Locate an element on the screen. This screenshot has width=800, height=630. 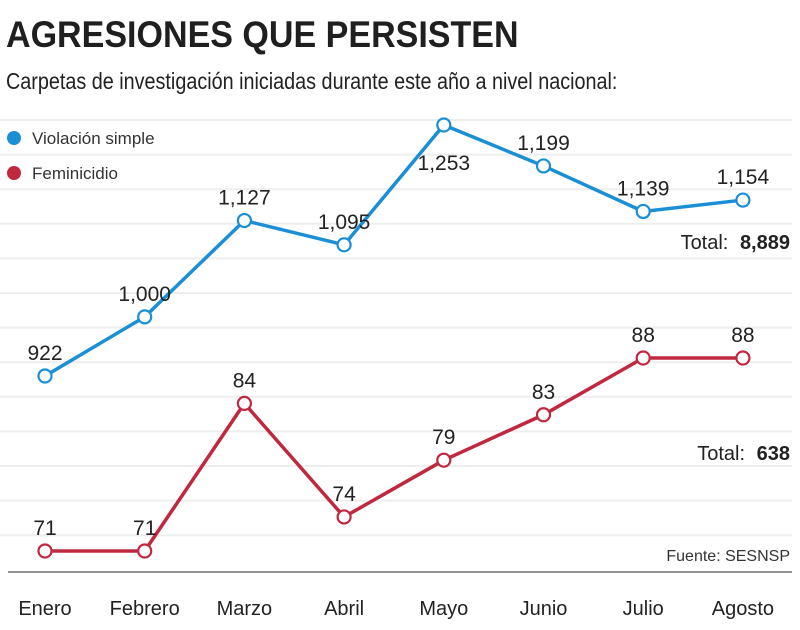
x-tick-label: Marzo is located at coordinates (245, 609).